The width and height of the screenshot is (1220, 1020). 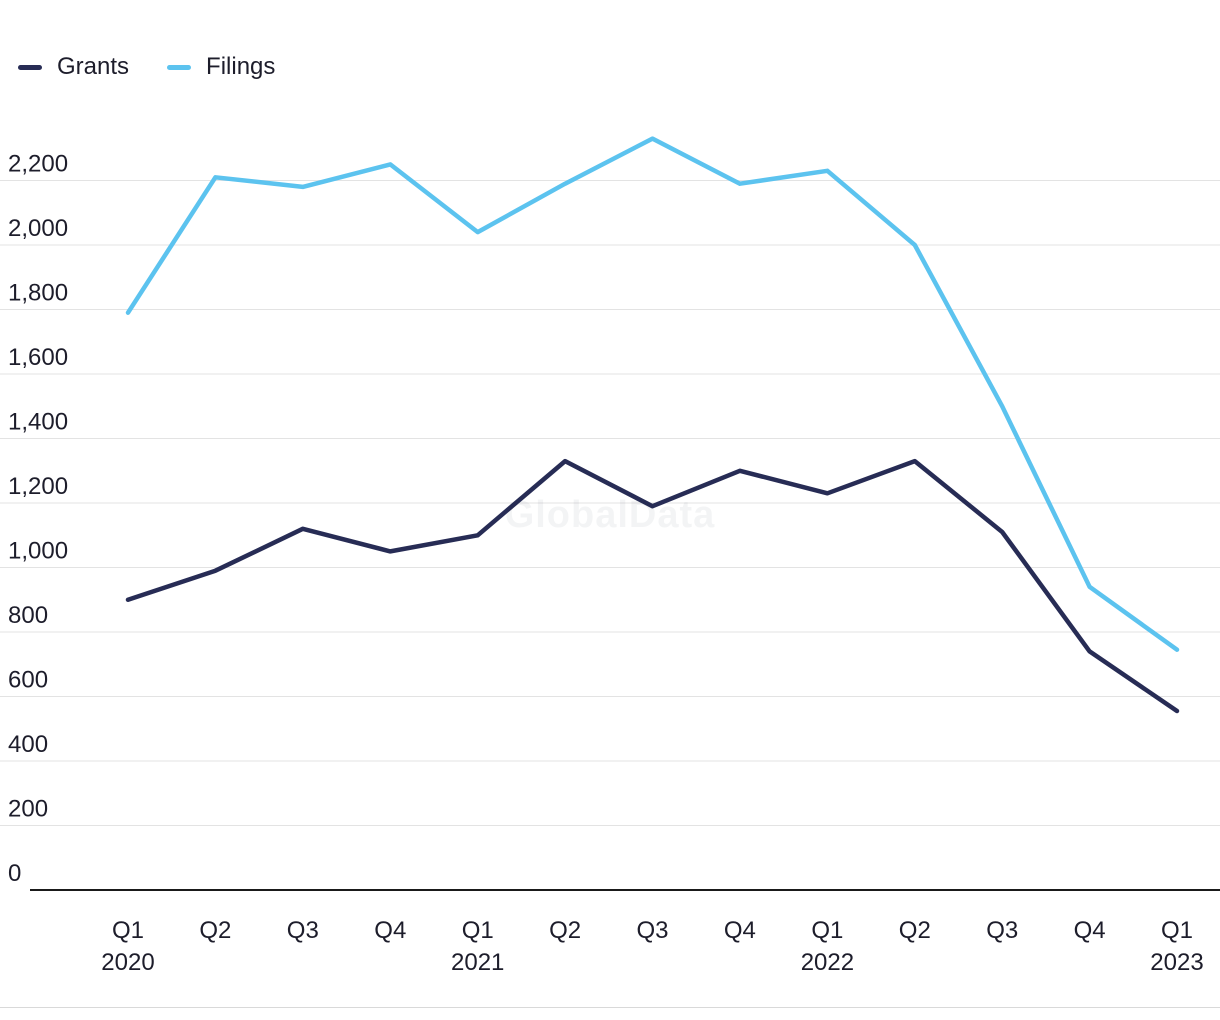 What do you see at coordinates (28, 615) in the screenshot?
I see `y-tick-label: 800` at bounding box center [28, 615].